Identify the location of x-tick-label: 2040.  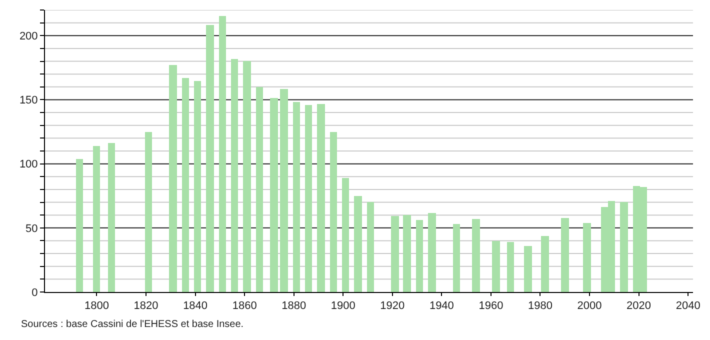
(688, 306).